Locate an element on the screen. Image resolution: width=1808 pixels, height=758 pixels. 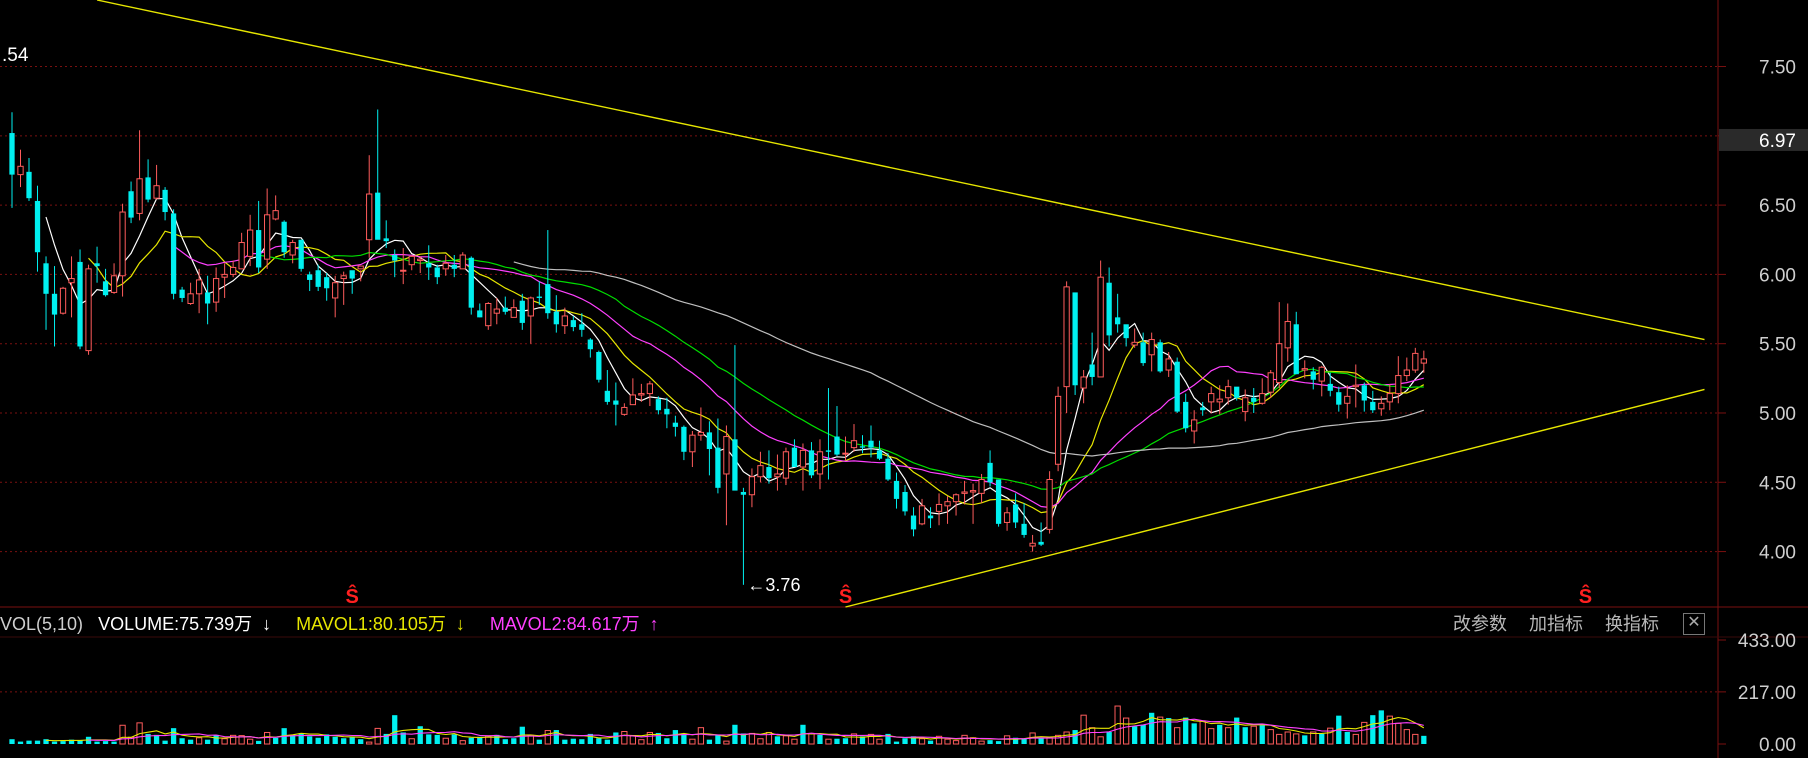
add-indicator-button: 加指标 is located at coordinates (1556, 624).